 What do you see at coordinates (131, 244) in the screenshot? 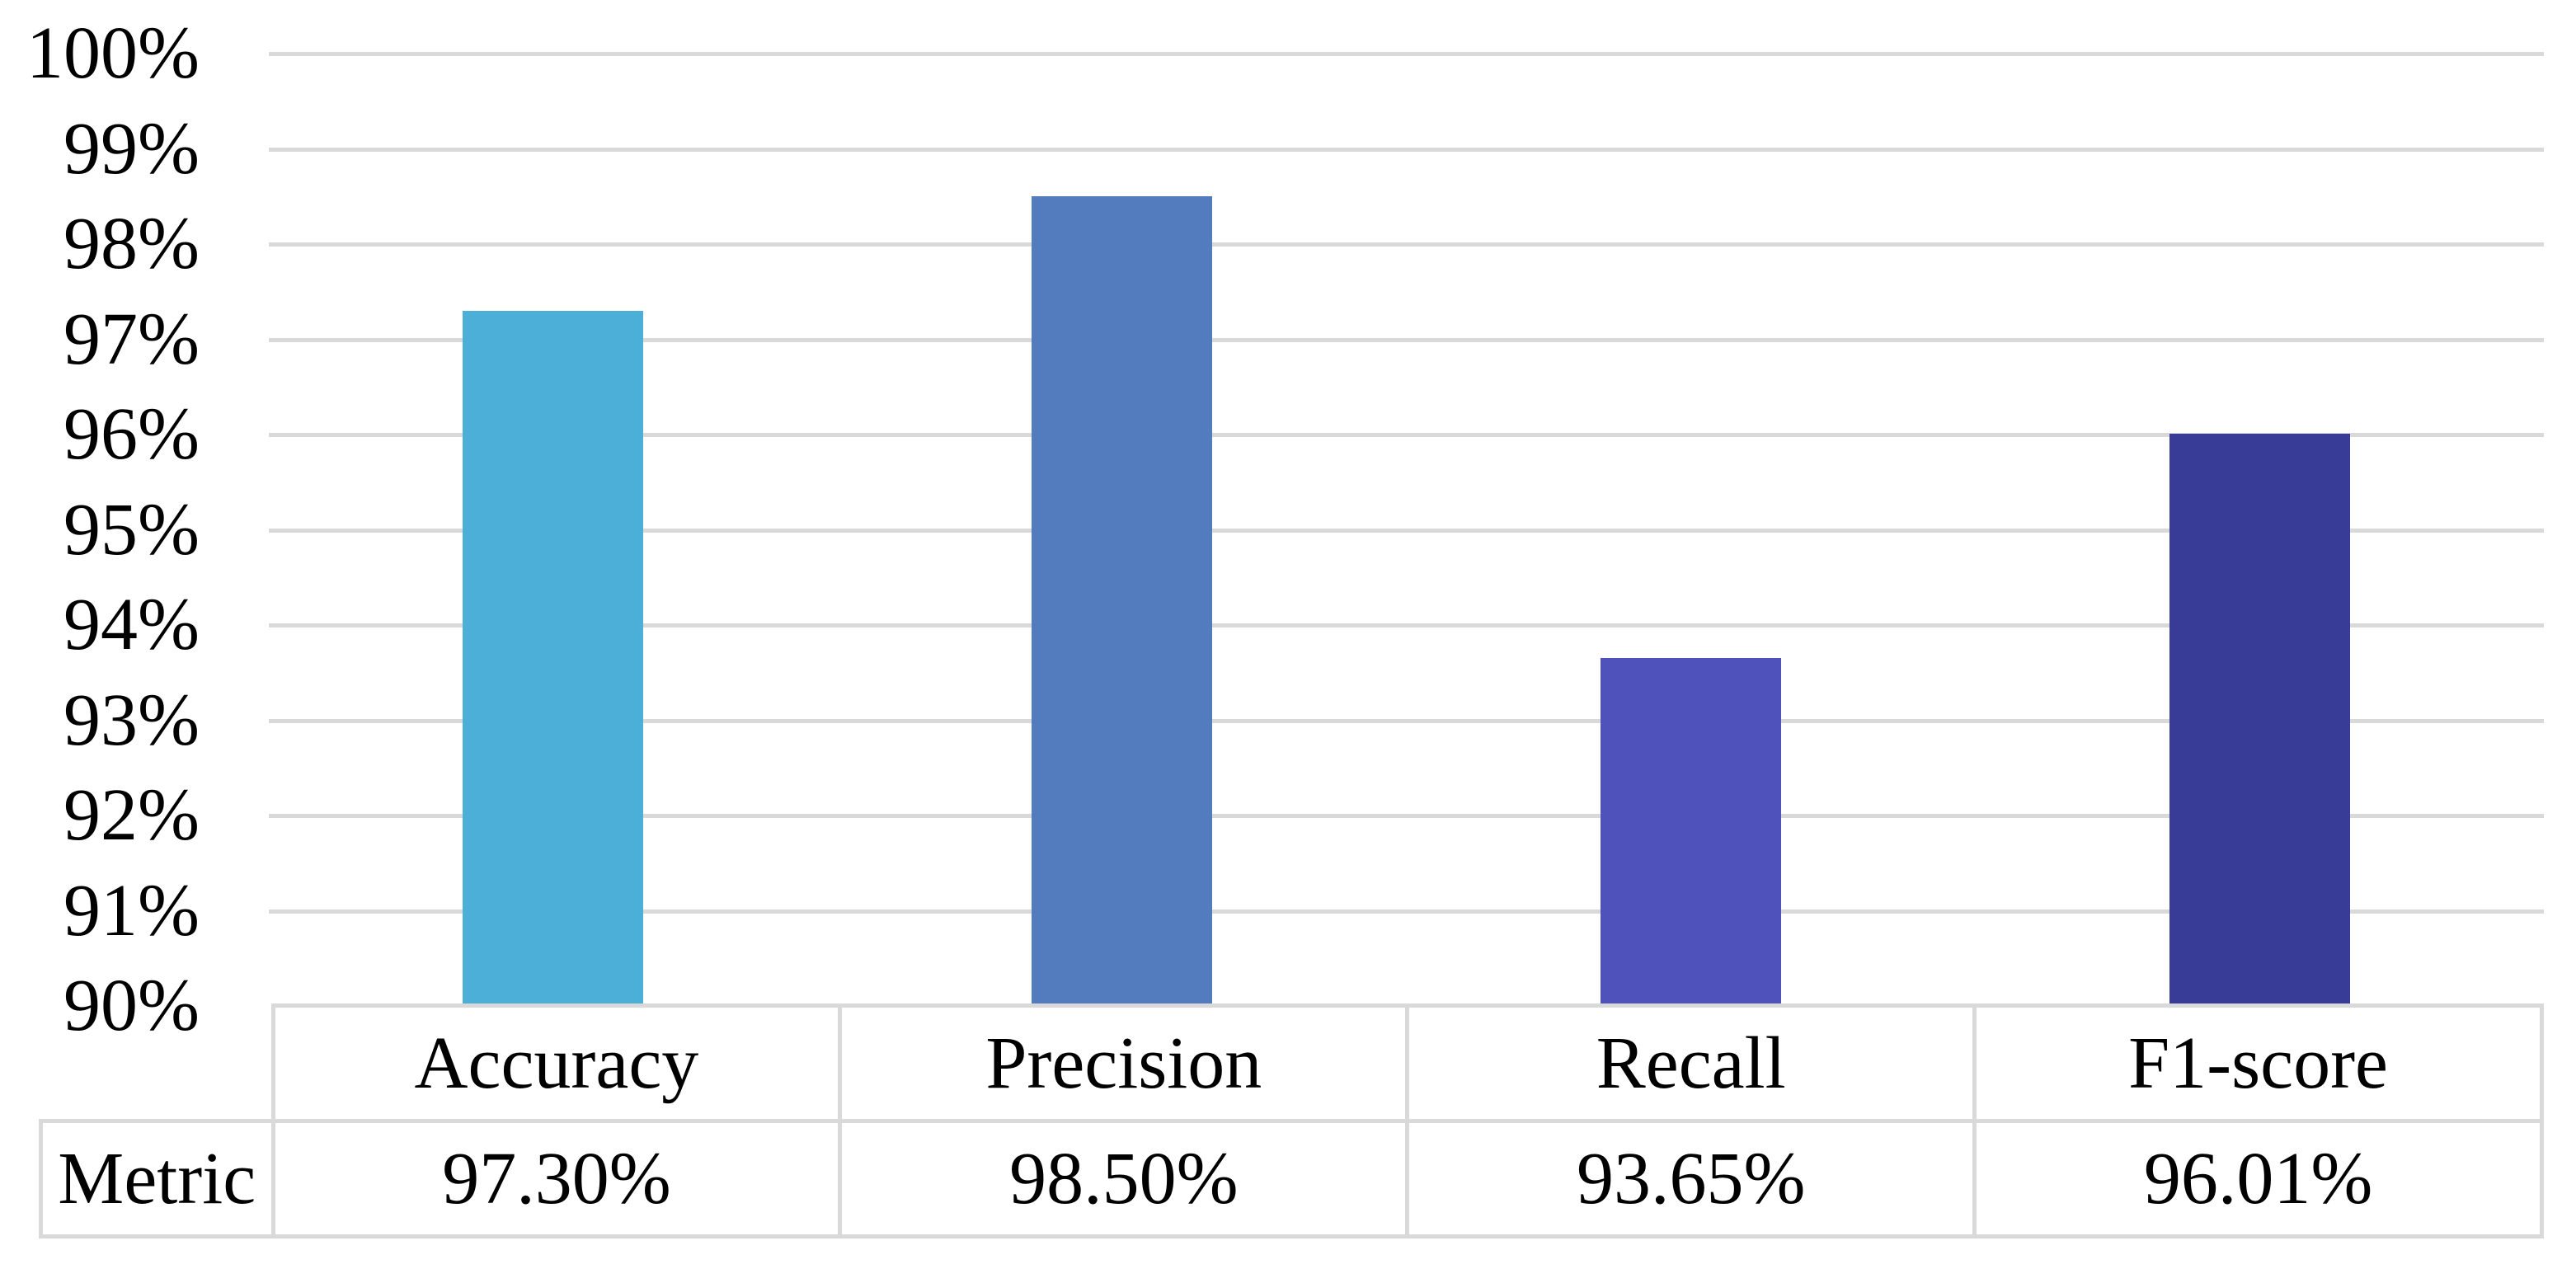
I see `y-axis-tick-label: 98%` at bounding box center [131, 244].